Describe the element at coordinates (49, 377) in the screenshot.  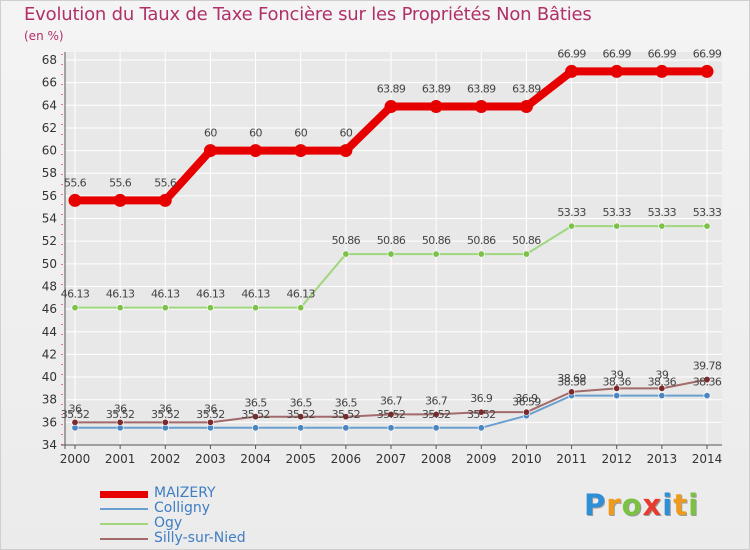
I see `y-tick-label: 40` at that location.